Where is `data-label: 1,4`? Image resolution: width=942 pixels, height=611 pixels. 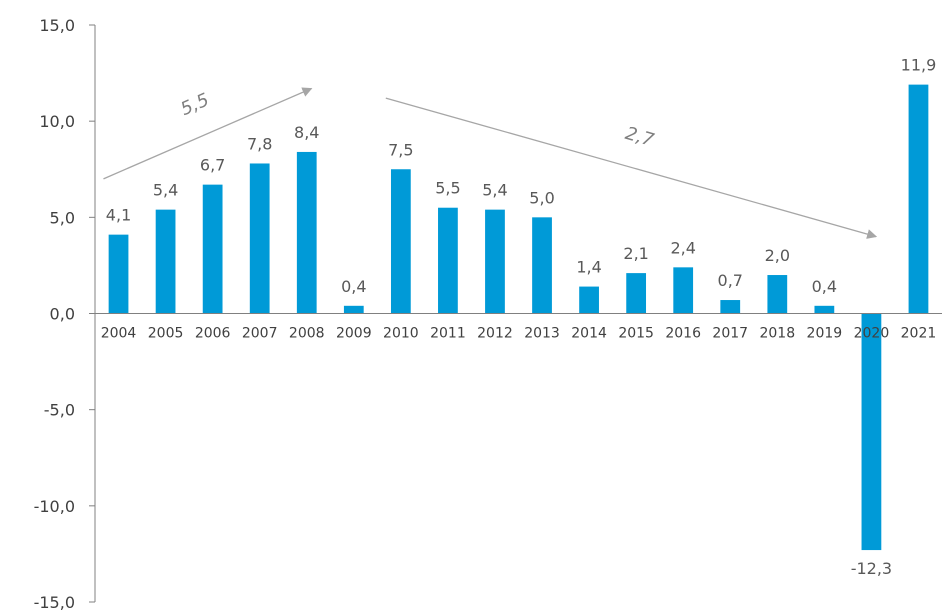 data-label: 1,4 is located at coordinates (588, 267).